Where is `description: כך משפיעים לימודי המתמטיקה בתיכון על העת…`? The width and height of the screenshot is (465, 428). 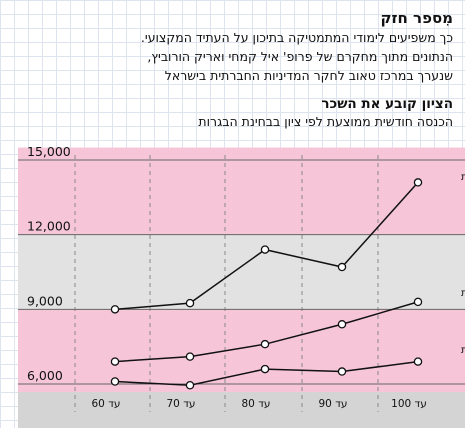
description: כך משפיעים לימודי המתמטיקה בתיכון על העת… is located at coordinates (230, 56).